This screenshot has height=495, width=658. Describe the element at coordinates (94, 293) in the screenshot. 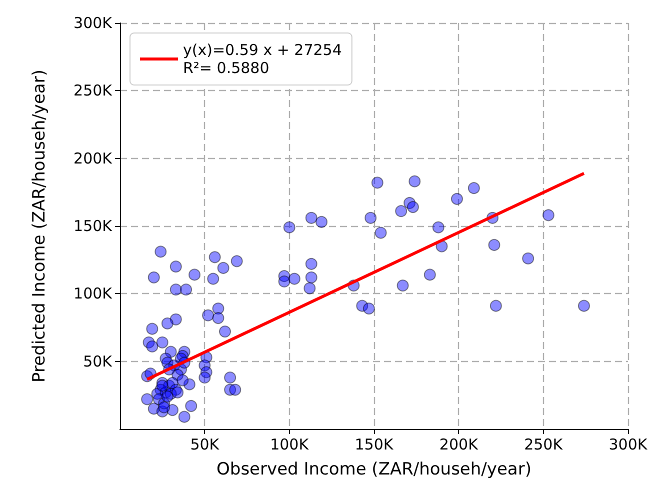

I see `y-tick-label: 100K` at that location.